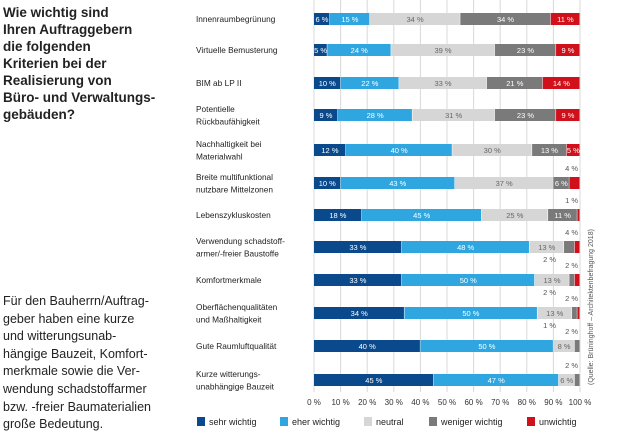 This screenshot has height=445, width=622. Describe the element at coordinates (235, 386) in the screenshot. I see `category-label: unabhängige Bauzeit` at that location.